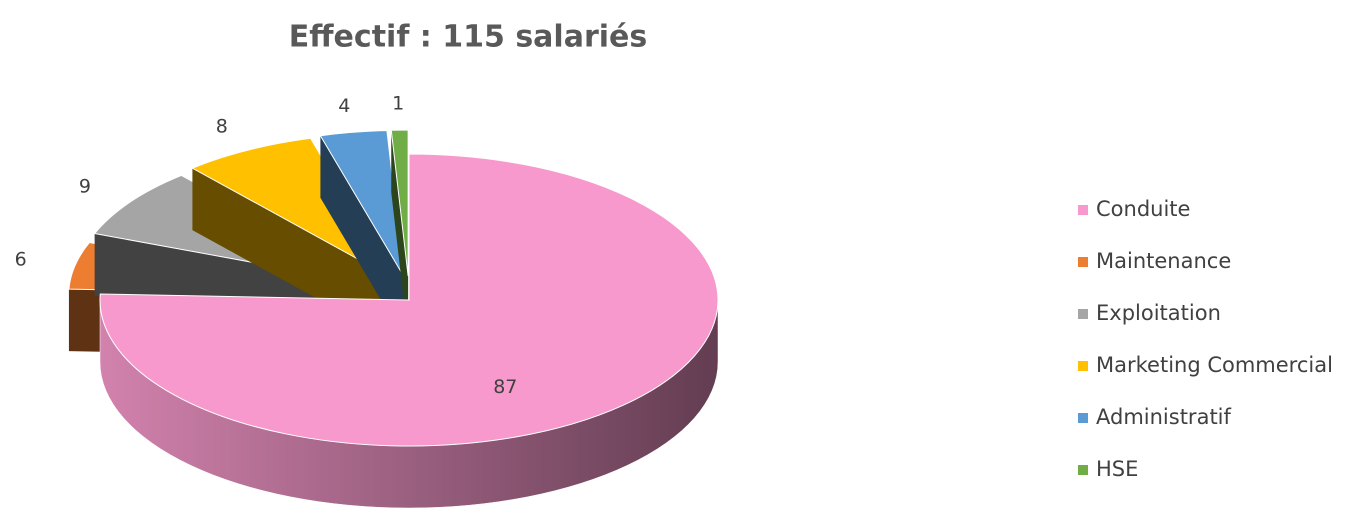 This screenshot has height=514, width=1355. I want to click on data-label: 8, so click(222, 126).